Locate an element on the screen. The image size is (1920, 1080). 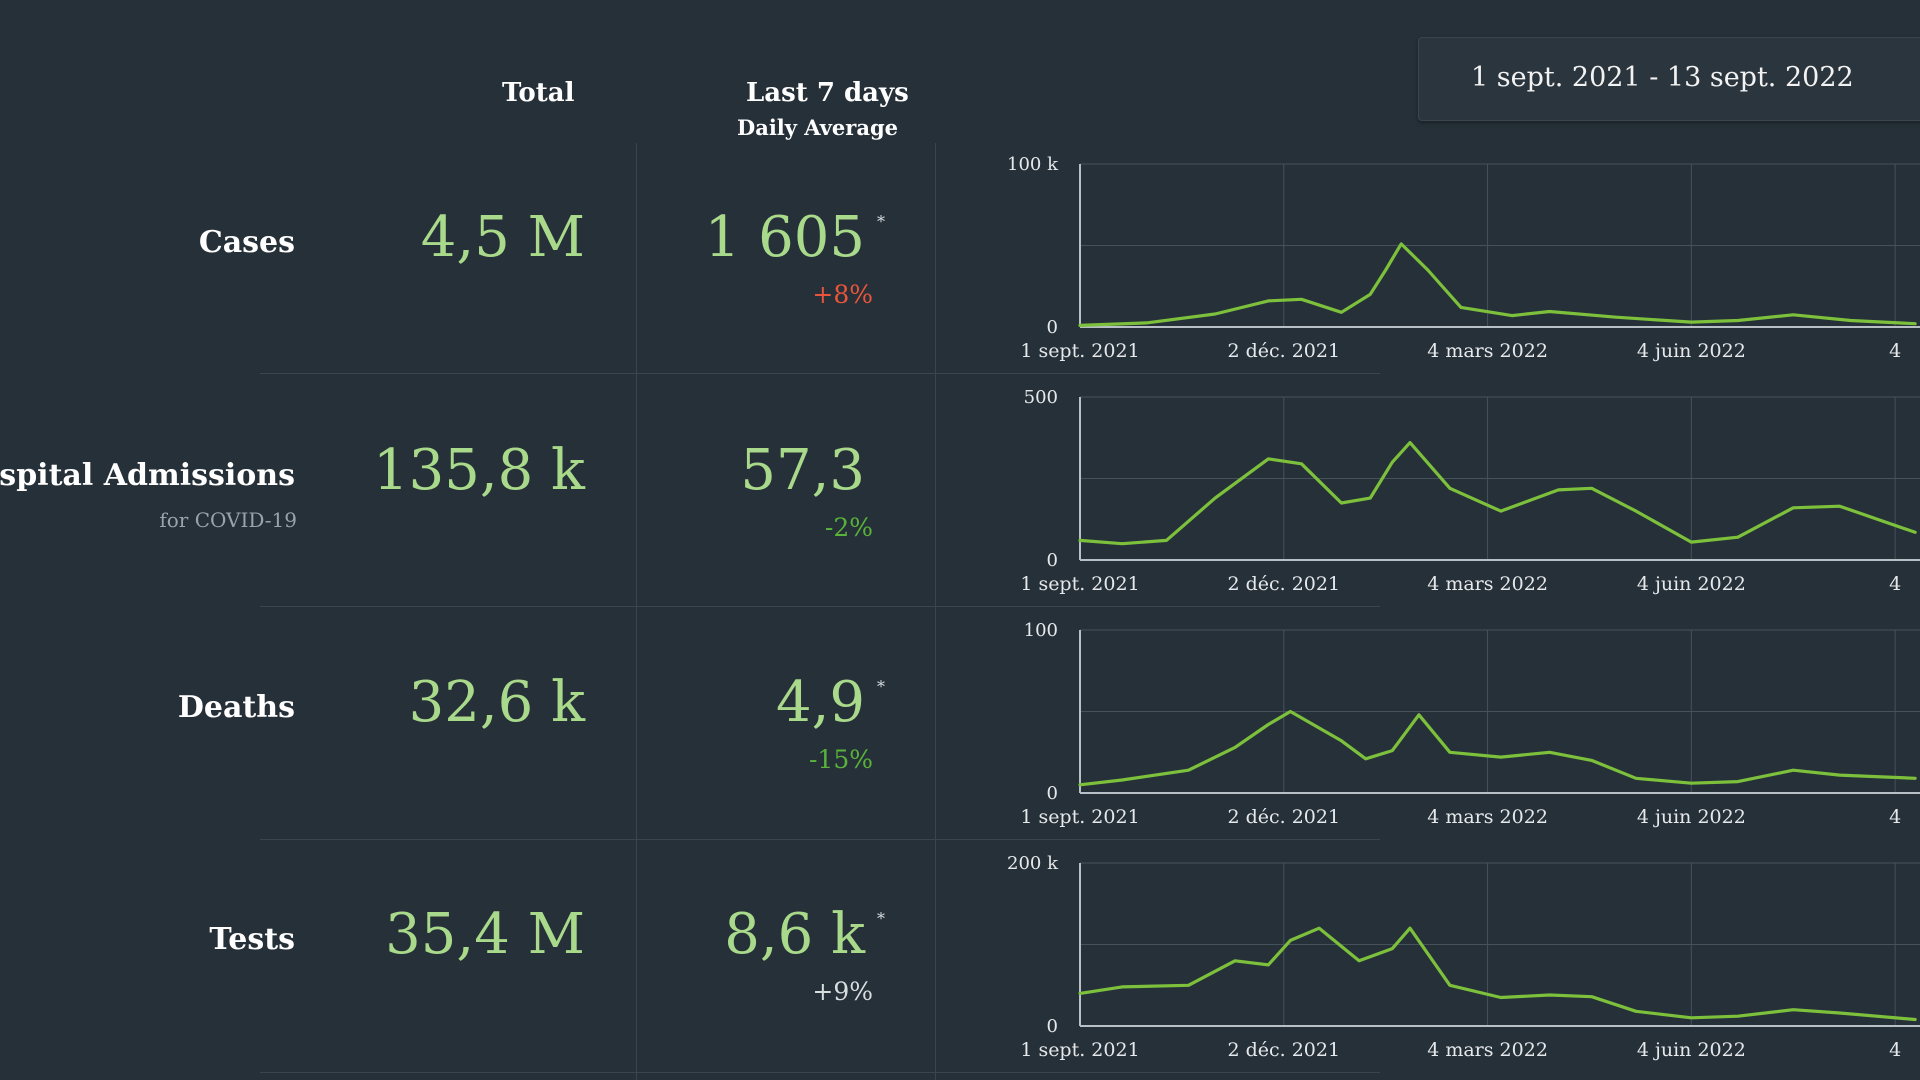
asterisk-deaths: * is located at coordinates (881, 686).